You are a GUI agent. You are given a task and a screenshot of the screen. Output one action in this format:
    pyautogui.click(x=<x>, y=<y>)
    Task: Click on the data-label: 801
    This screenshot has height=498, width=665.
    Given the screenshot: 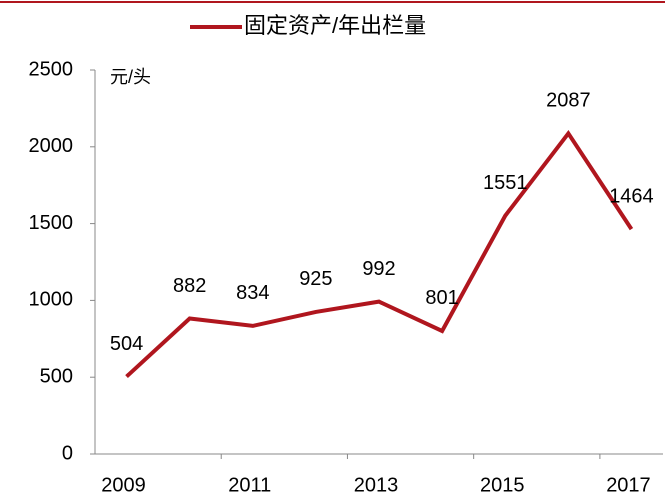 What is the action you would take?
    pyautogui.click(x=441, y=298)
    